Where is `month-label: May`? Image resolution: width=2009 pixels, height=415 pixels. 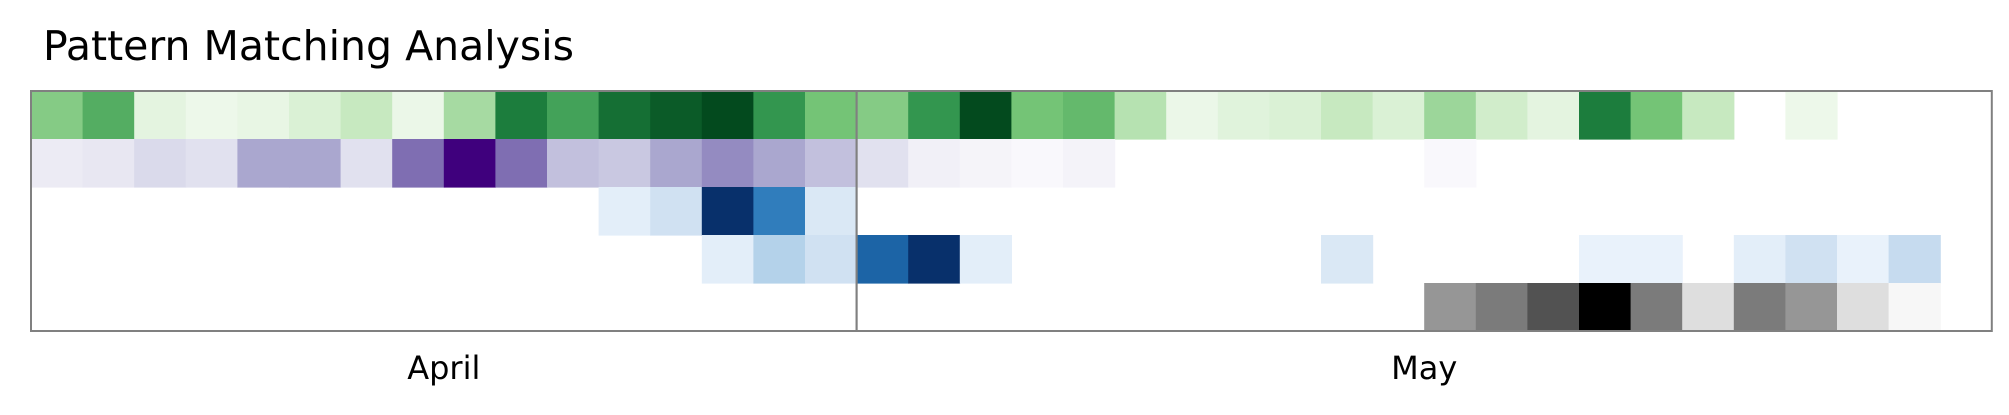
month-label: May is located at coordinates (1424, 368).